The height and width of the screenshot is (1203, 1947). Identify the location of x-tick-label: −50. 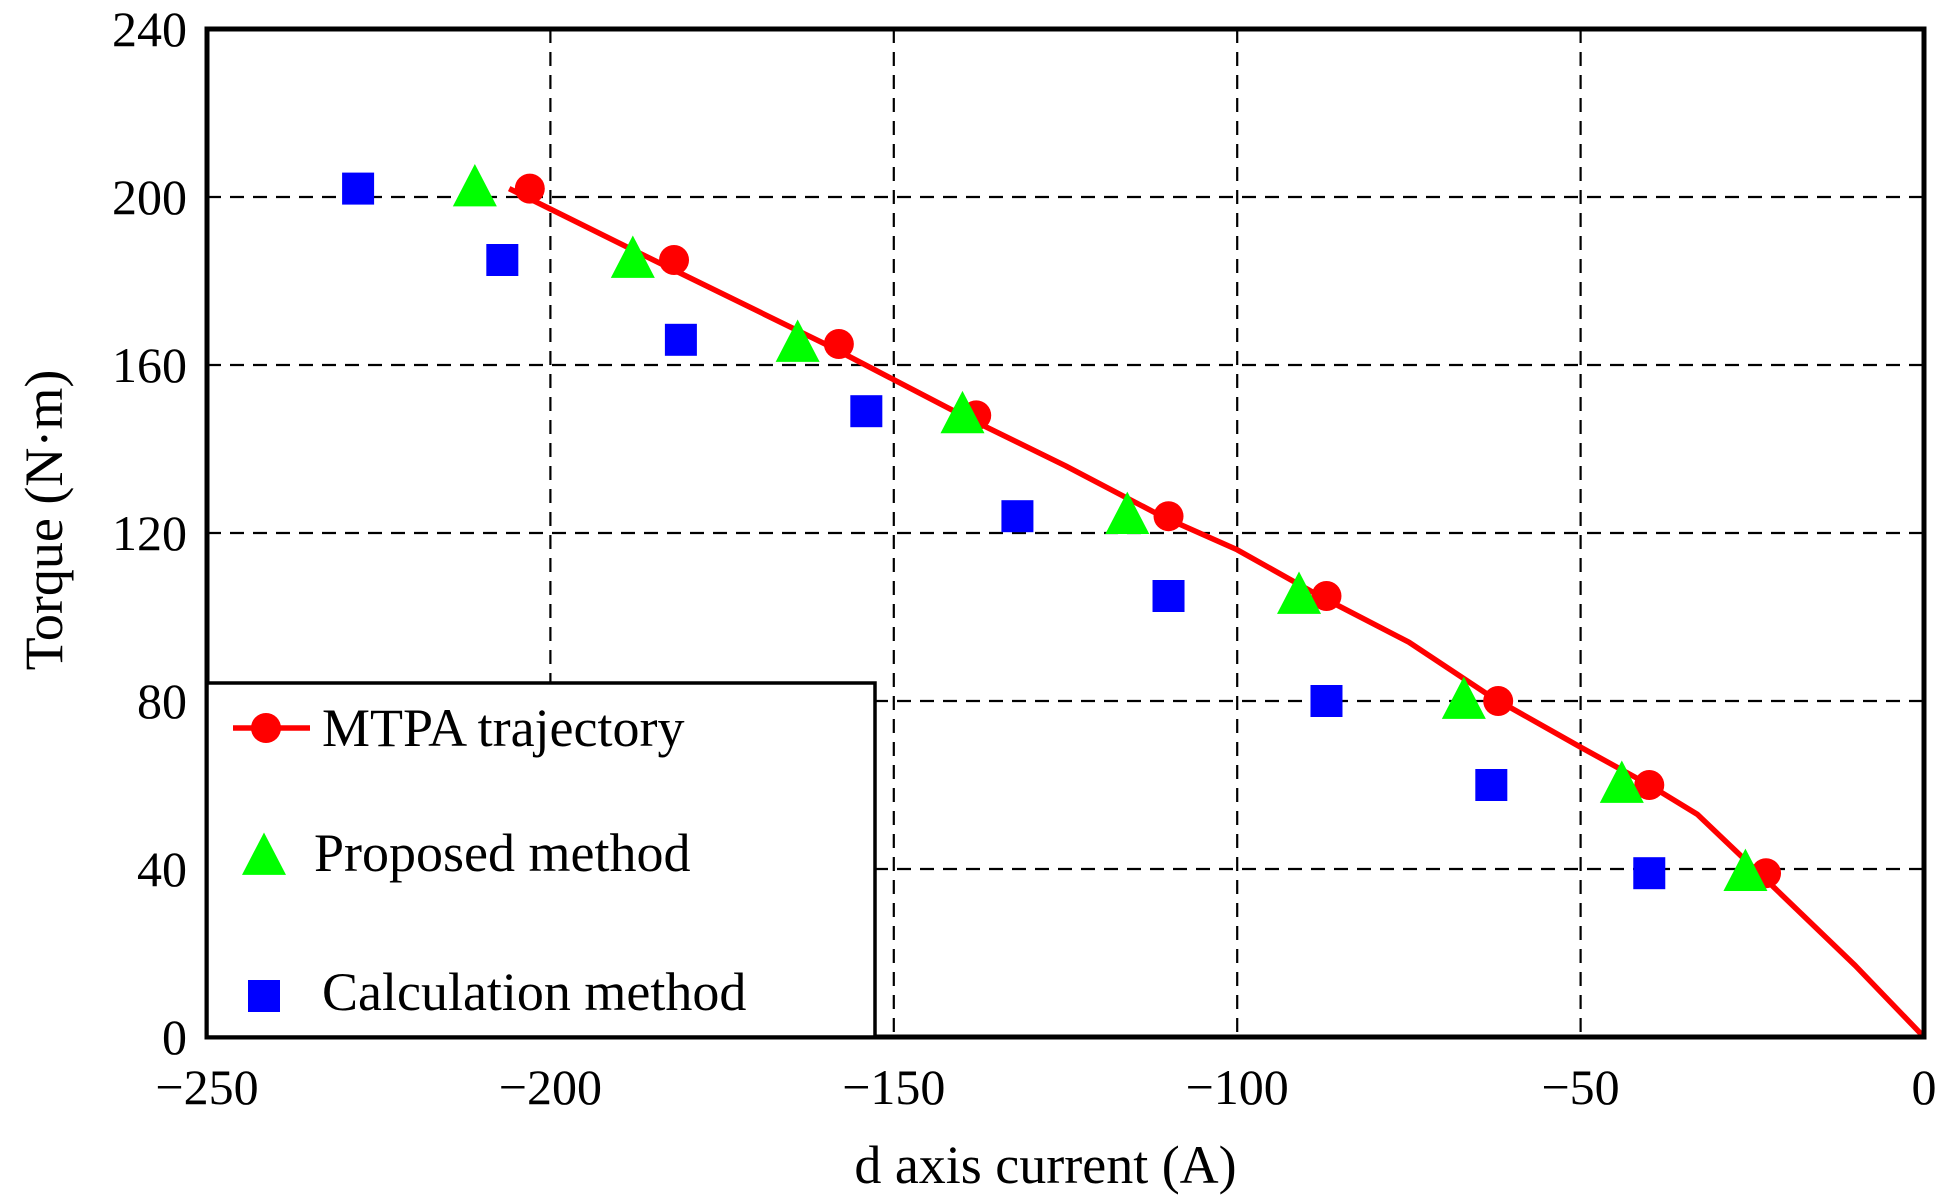
(1580, 1087).